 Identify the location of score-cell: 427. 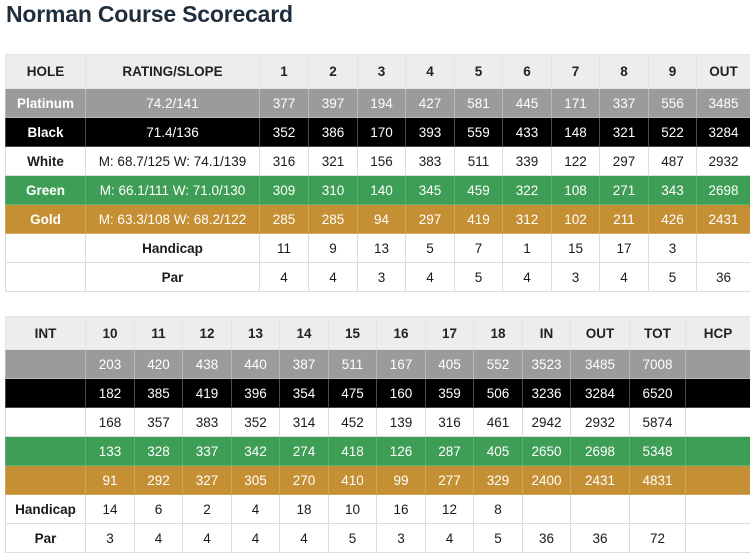
(430, 103).